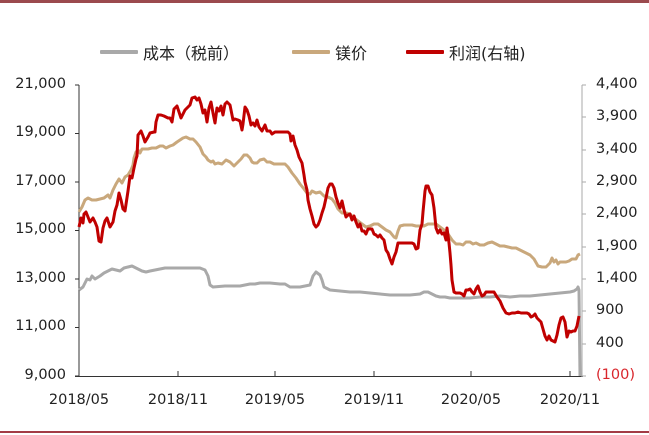  Describe the element at coordinates (617, 278) in the screenshot. I see `right-axis-tick: 1,400` at that location.